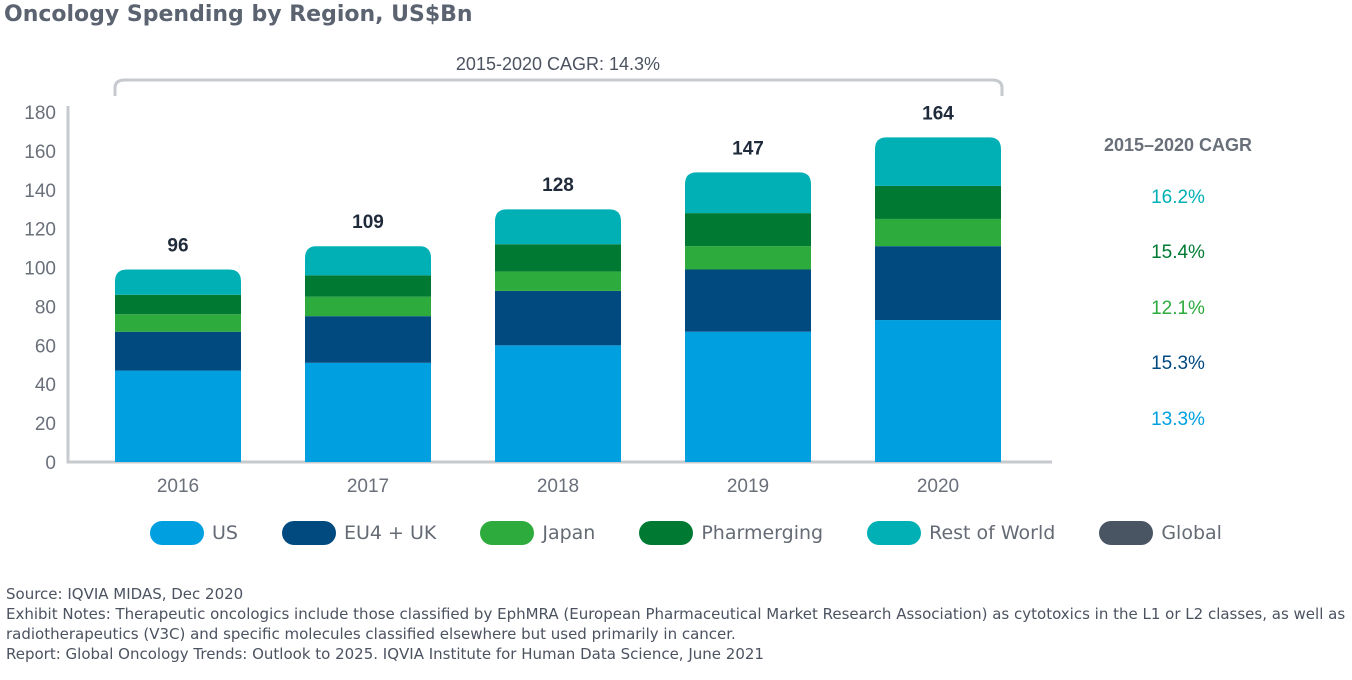  I want to click on y-tick-label: 80, so click(45, 307).